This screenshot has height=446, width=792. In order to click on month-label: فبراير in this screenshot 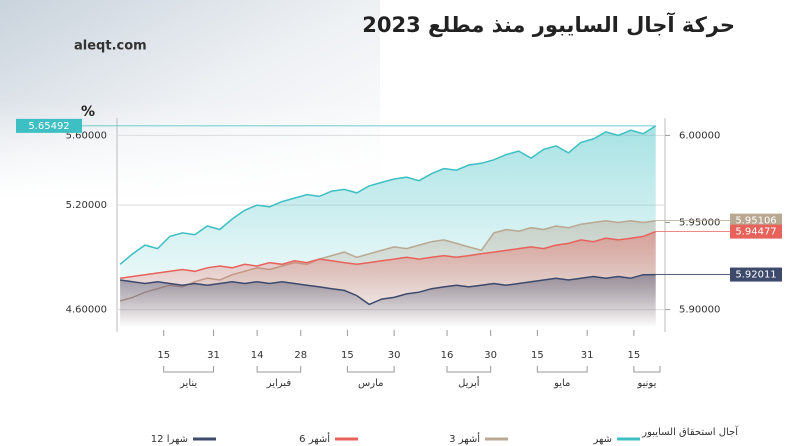, I will do `click(279, 383)`.